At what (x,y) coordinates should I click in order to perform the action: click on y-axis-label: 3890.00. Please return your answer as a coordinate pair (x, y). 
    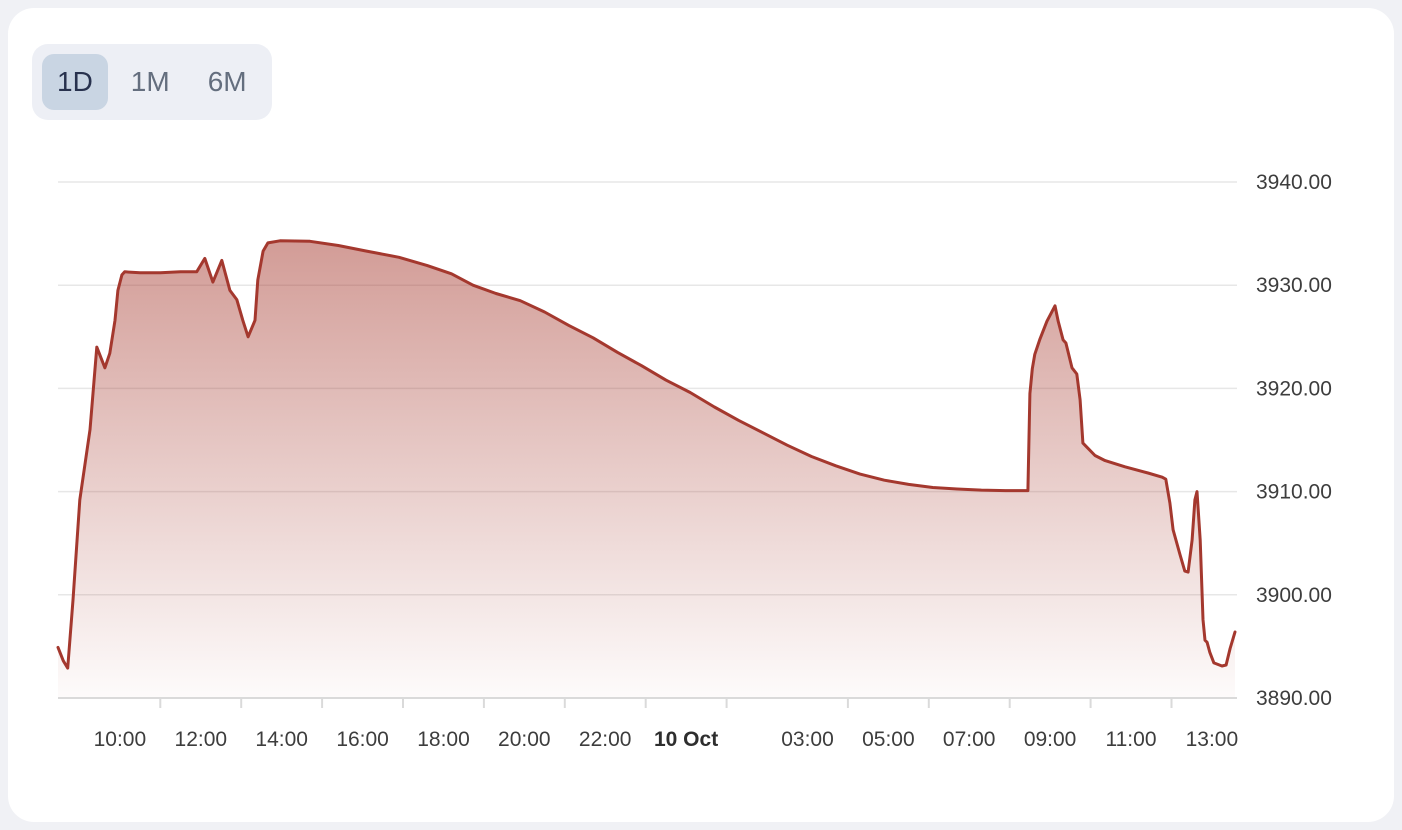
    Looking at the image, I should click on (1294, 698).